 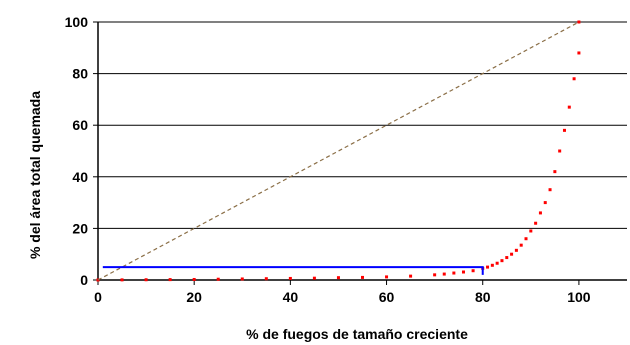 What do you see at coordinates (80, 177) in the screenshot?
I see `y-tick-label: 40` at bounding box center [80, 177].